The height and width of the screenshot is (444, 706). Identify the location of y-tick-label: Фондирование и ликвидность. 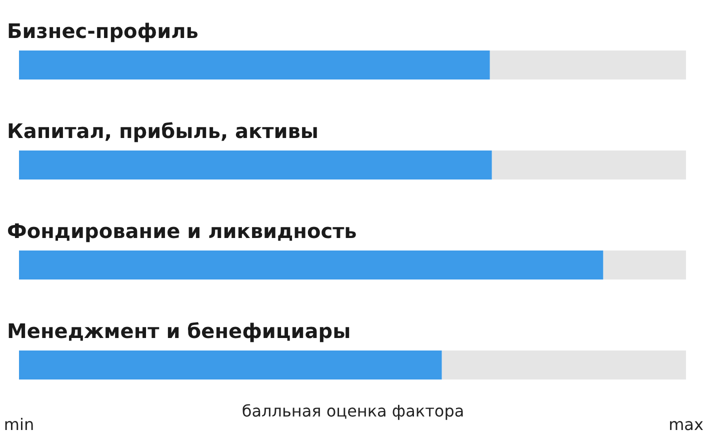
(182, 231).